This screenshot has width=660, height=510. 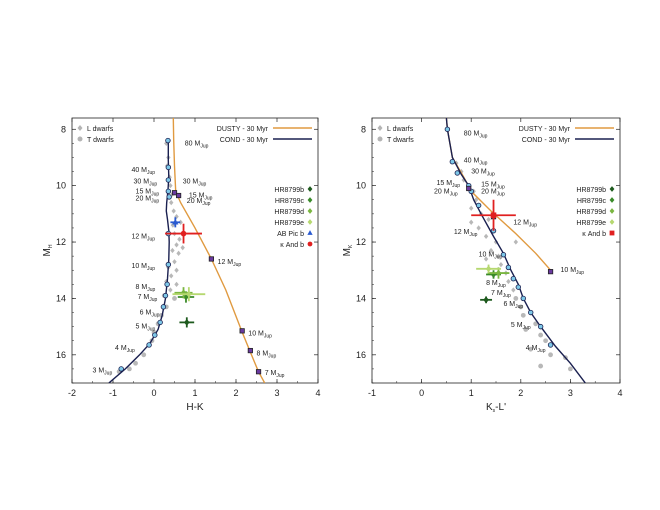 I want to click on mass-annotation: 6 MJup, so click(x=513, y=305).